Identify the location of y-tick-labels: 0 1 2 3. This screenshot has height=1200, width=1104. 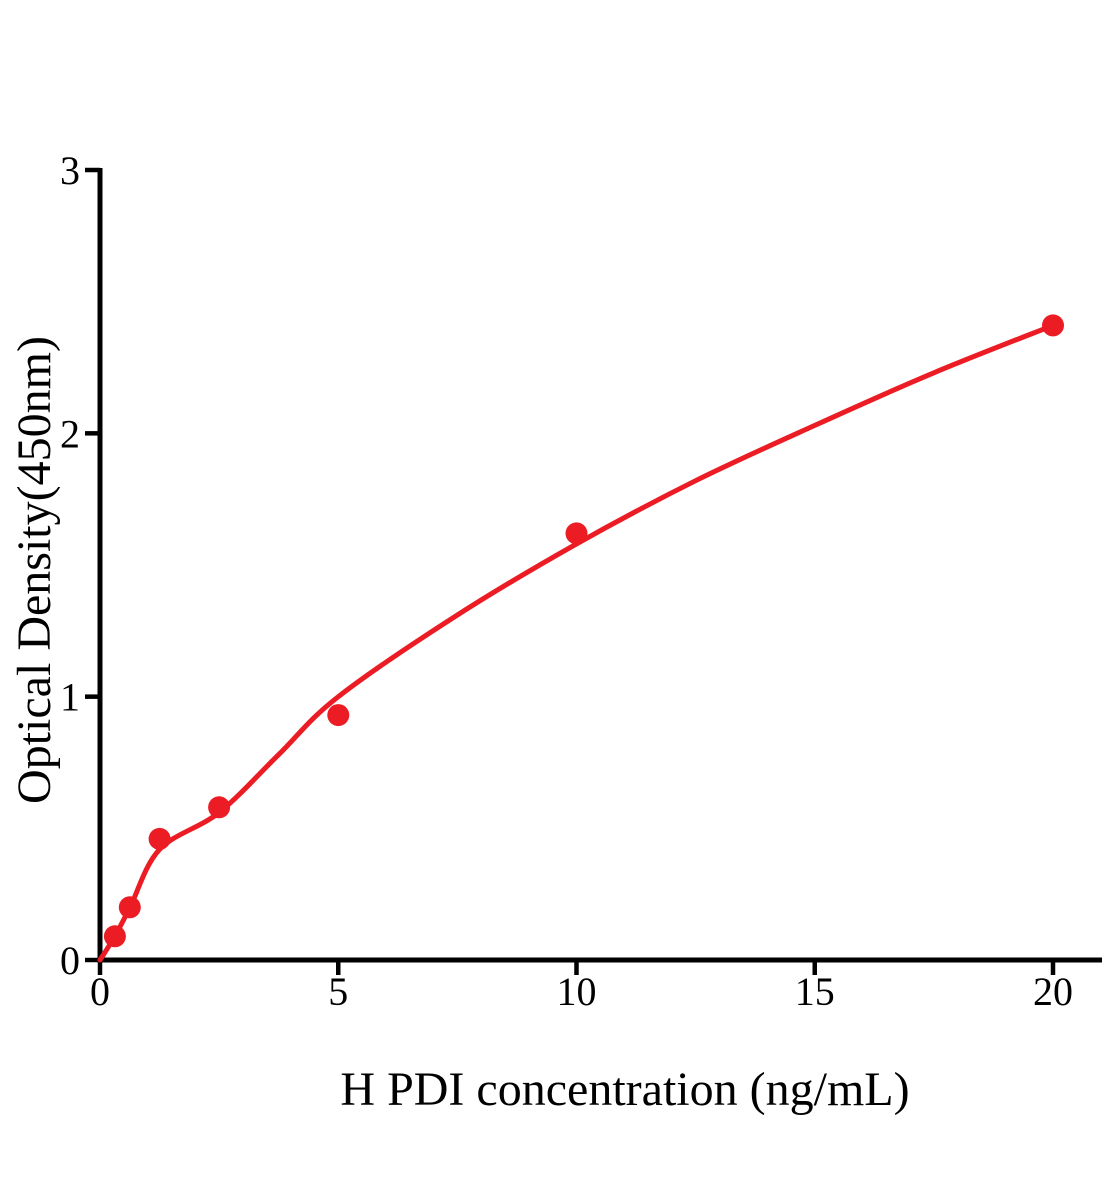
(70, 565).